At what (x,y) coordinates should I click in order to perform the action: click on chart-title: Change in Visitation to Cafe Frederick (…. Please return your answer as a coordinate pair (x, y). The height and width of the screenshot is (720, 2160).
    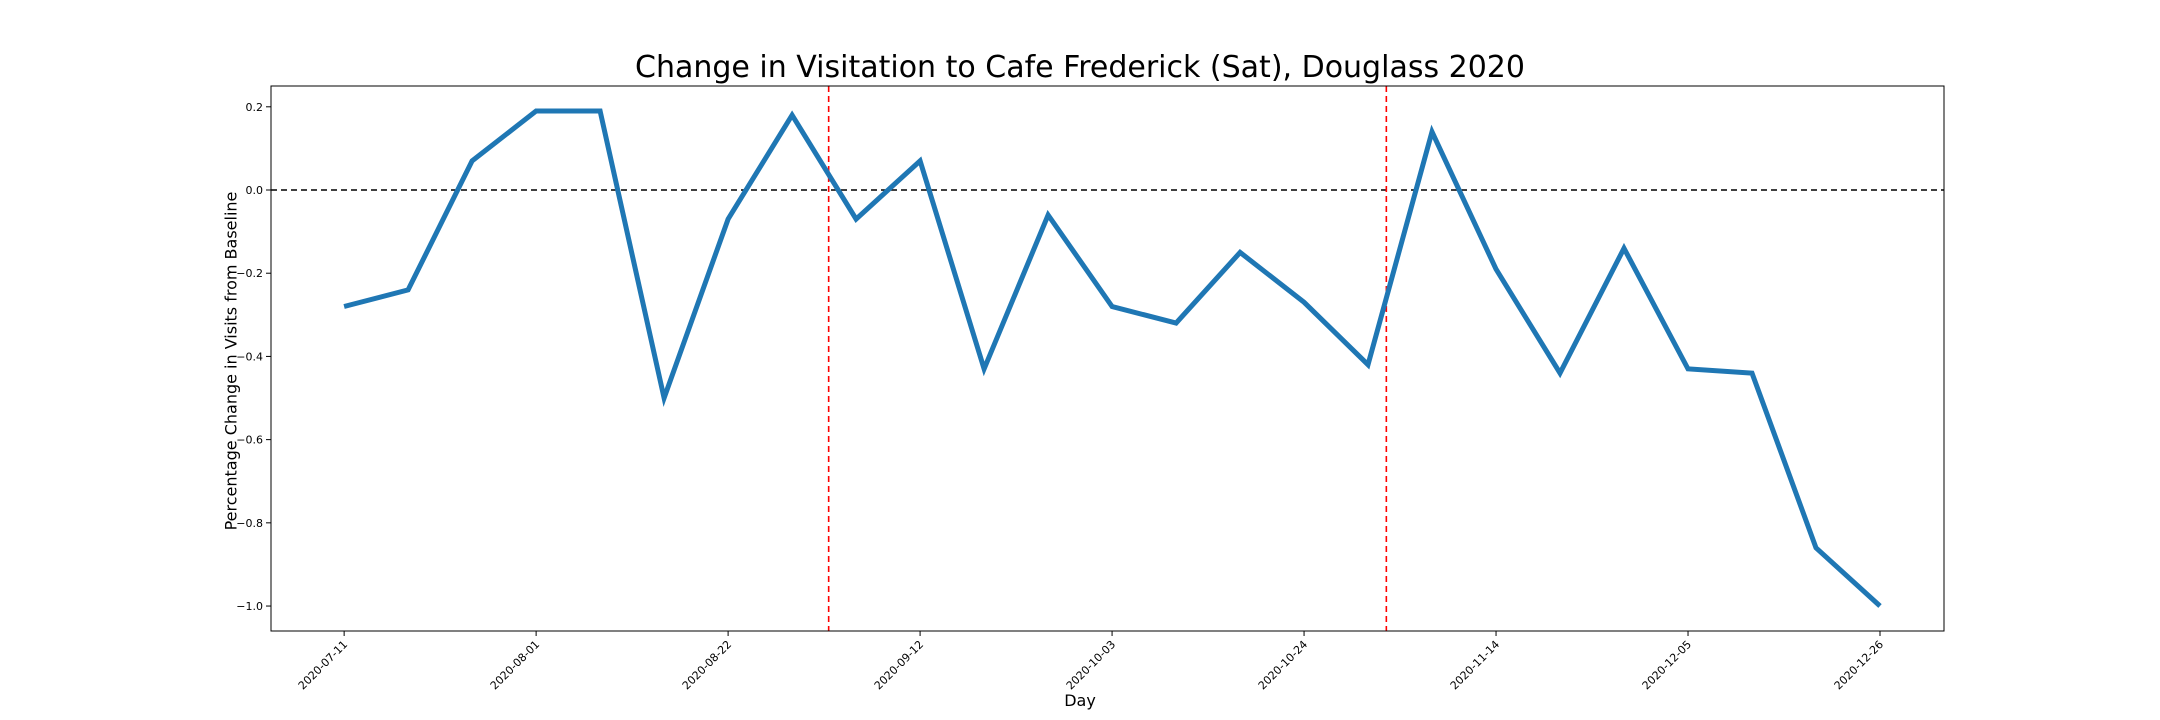
    Looking at the image, I should click on (1080, 67).